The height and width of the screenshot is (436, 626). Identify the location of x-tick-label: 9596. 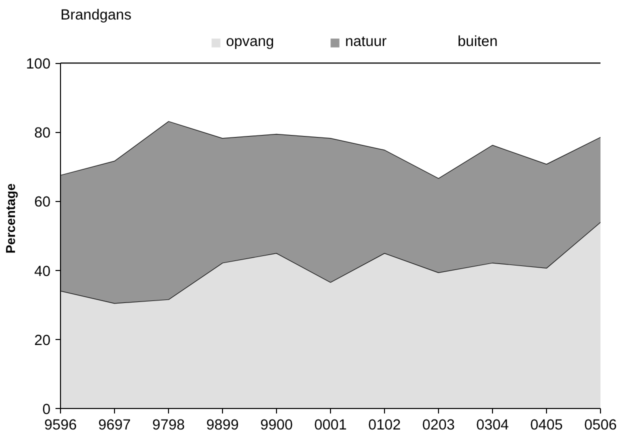
(60, 426).